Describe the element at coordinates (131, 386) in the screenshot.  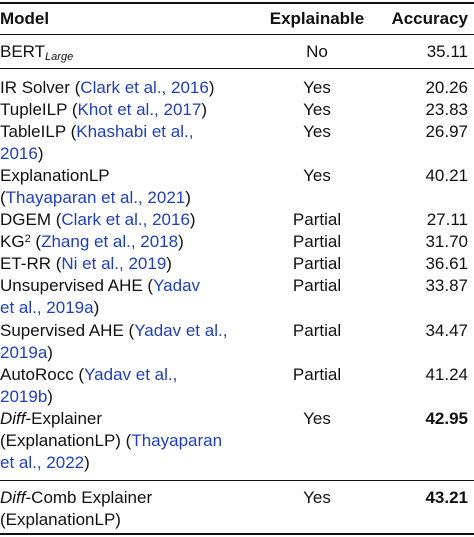
I see `model-cell: AutoRocc (Yadav et al., 2019b)` at that location.